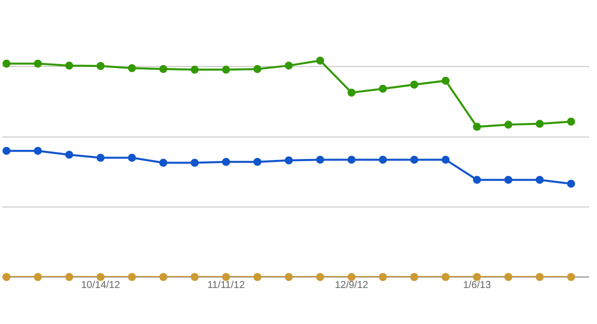 This screenshot has width=597, height=324. I want to click on x-tick-label: 12/9/12, so click(351, 285).